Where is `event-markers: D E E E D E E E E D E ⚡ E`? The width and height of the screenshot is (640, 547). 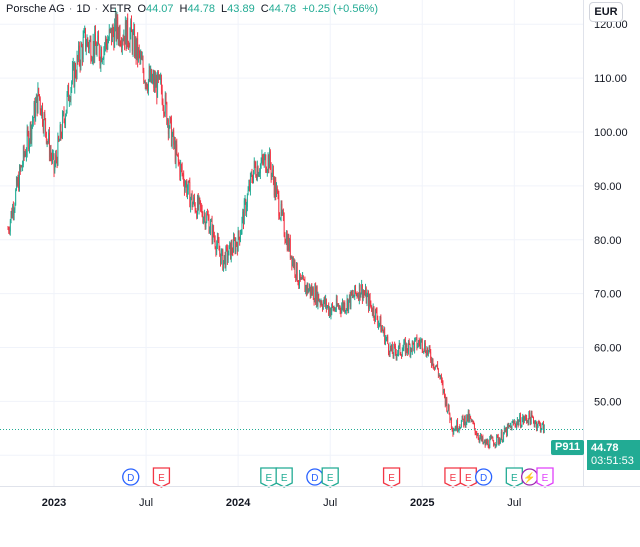
event-markers: D E E E D E E E E D E ⚡ E is located at coordinates (338, 477).